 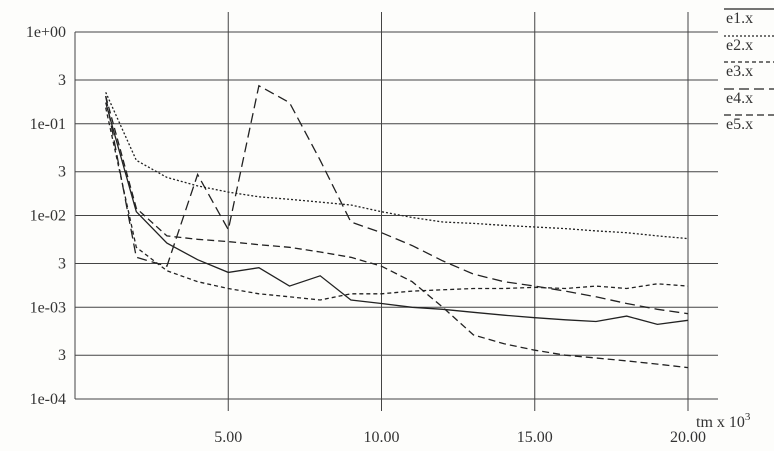 I want to click on x-axis-label: tm x 103, so click(x=723, y=421).